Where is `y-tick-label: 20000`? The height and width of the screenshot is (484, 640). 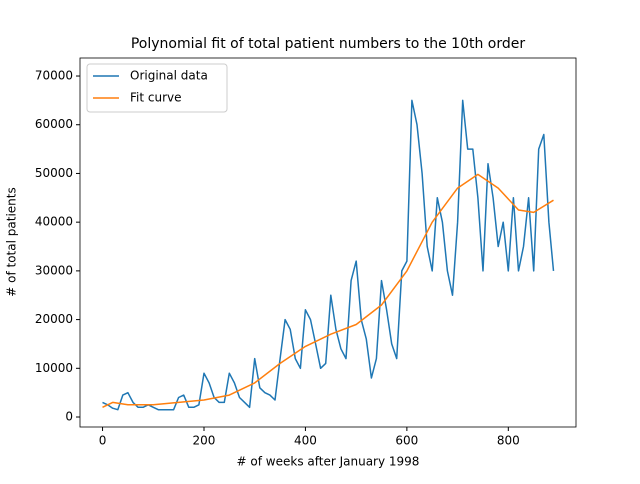
y-tick-label: 20000 is located at coordinates (54, 319).